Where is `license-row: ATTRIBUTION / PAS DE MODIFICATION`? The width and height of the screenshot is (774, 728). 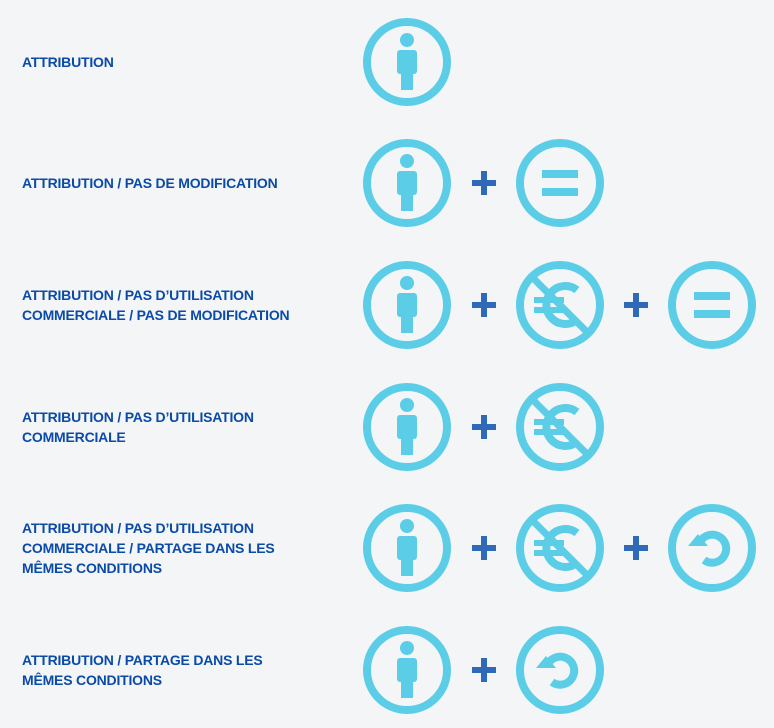
license-row: ATTRIBUTION / PAS DE MODIFICATION is located at coordinates (387, 183).